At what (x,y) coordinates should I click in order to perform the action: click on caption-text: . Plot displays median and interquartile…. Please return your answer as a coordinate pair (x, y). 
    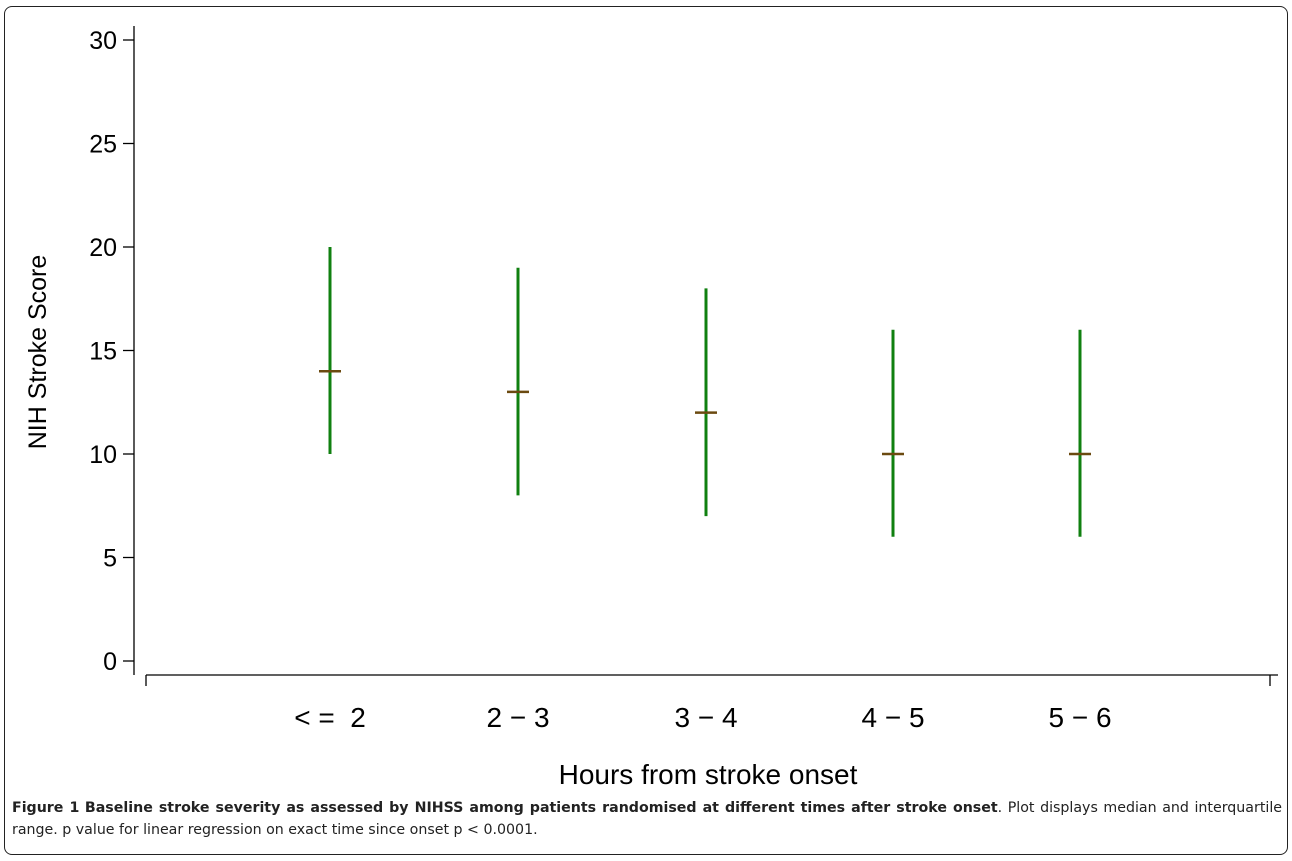
    Looking at the image, I should click on (647, 819).